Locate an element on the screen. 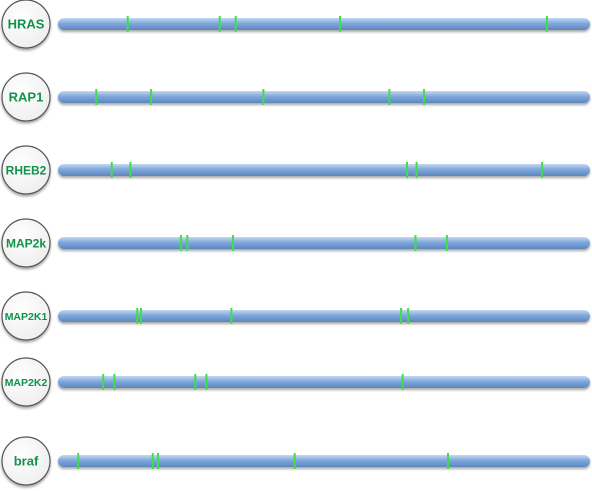 This screenshot has height=491, width=592. gene-row-rheb2: RHEB2 is located at coordinates (295, 170).